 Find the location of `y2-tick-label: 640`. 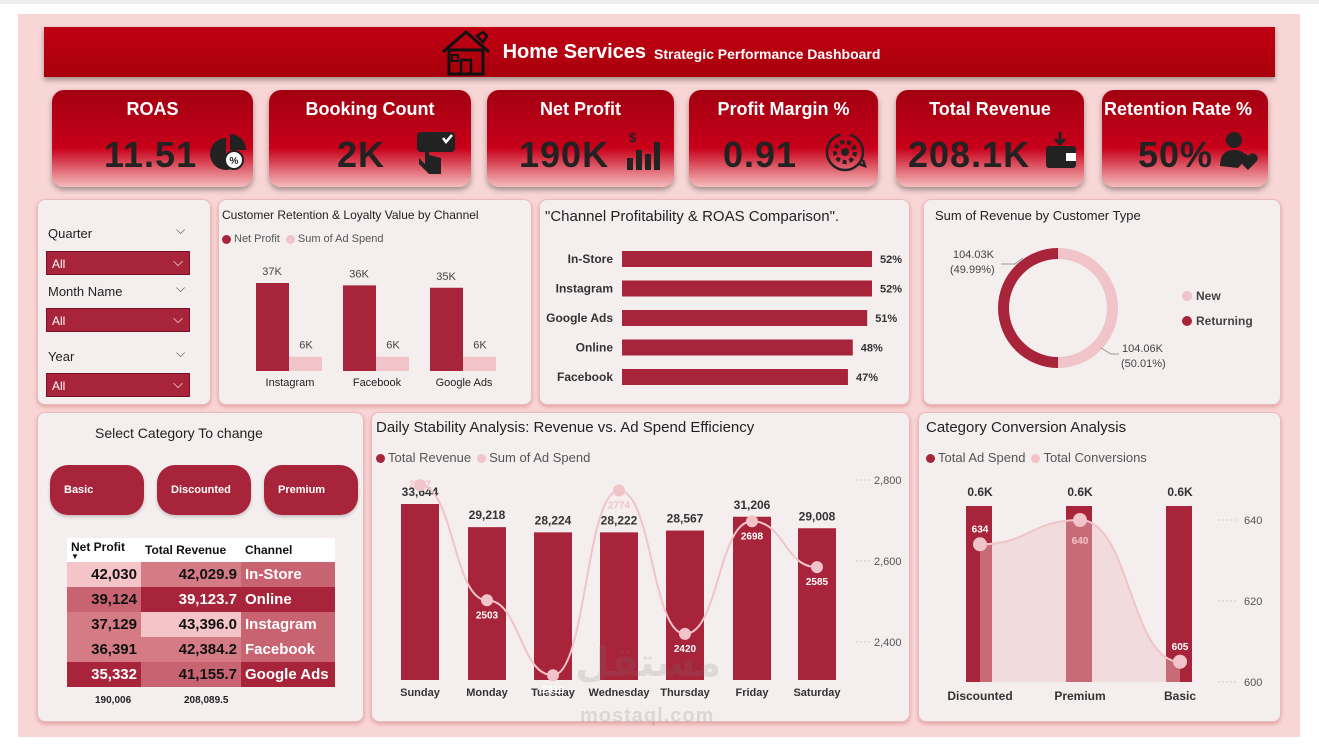

y2-tick-label: 640 is located at coordinates (1253, 521).